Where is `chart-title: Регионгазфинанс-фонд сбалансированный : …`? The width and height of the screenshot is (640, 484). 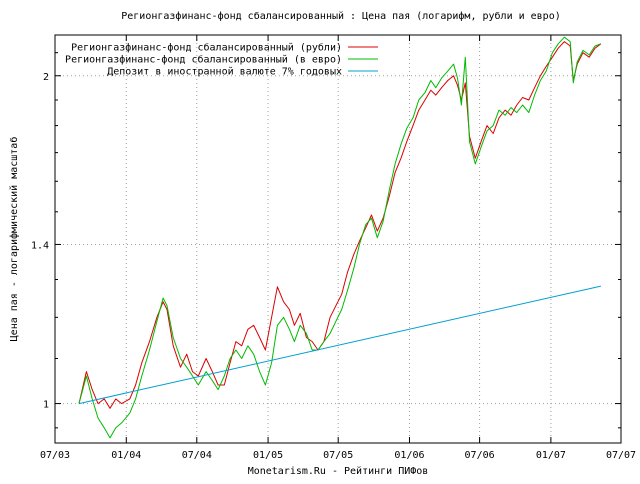
chart-title: Регионгазфинанс-фонд сбалансированный : … is located at coordinates (341, 16).